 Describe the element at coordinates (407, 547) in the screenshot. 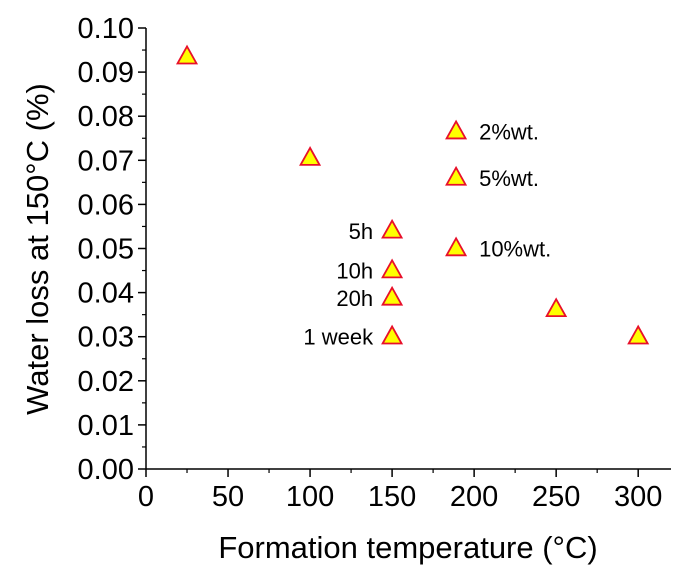

I see `x-axis-title: Formation temperature (°C)` at that location.